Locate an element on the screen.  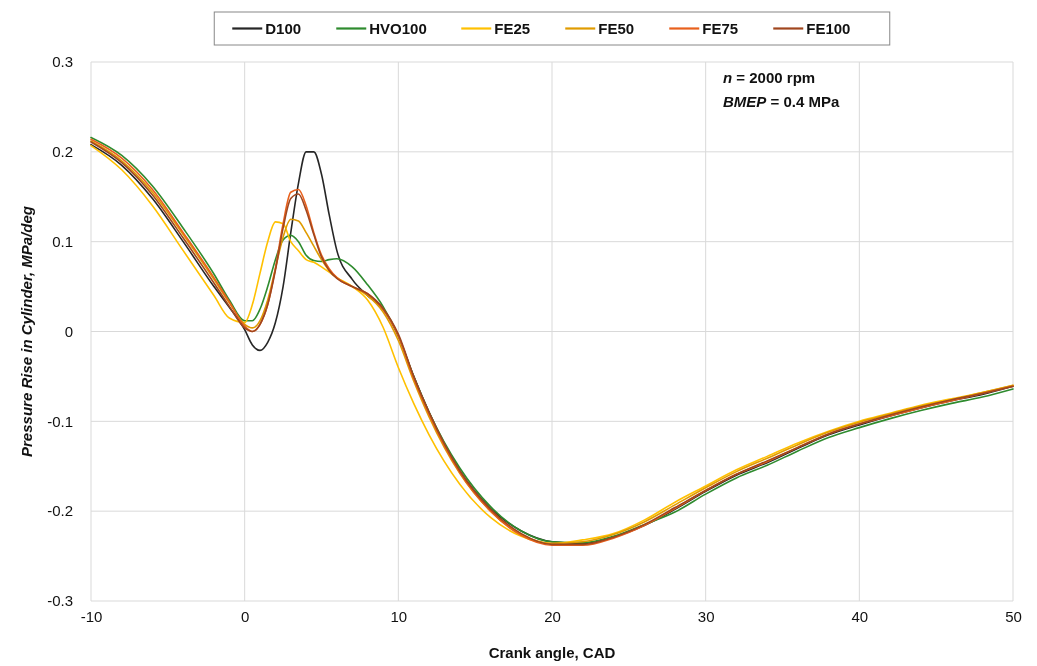
x-tick-label: 40 is located at coordinates (860, 616).